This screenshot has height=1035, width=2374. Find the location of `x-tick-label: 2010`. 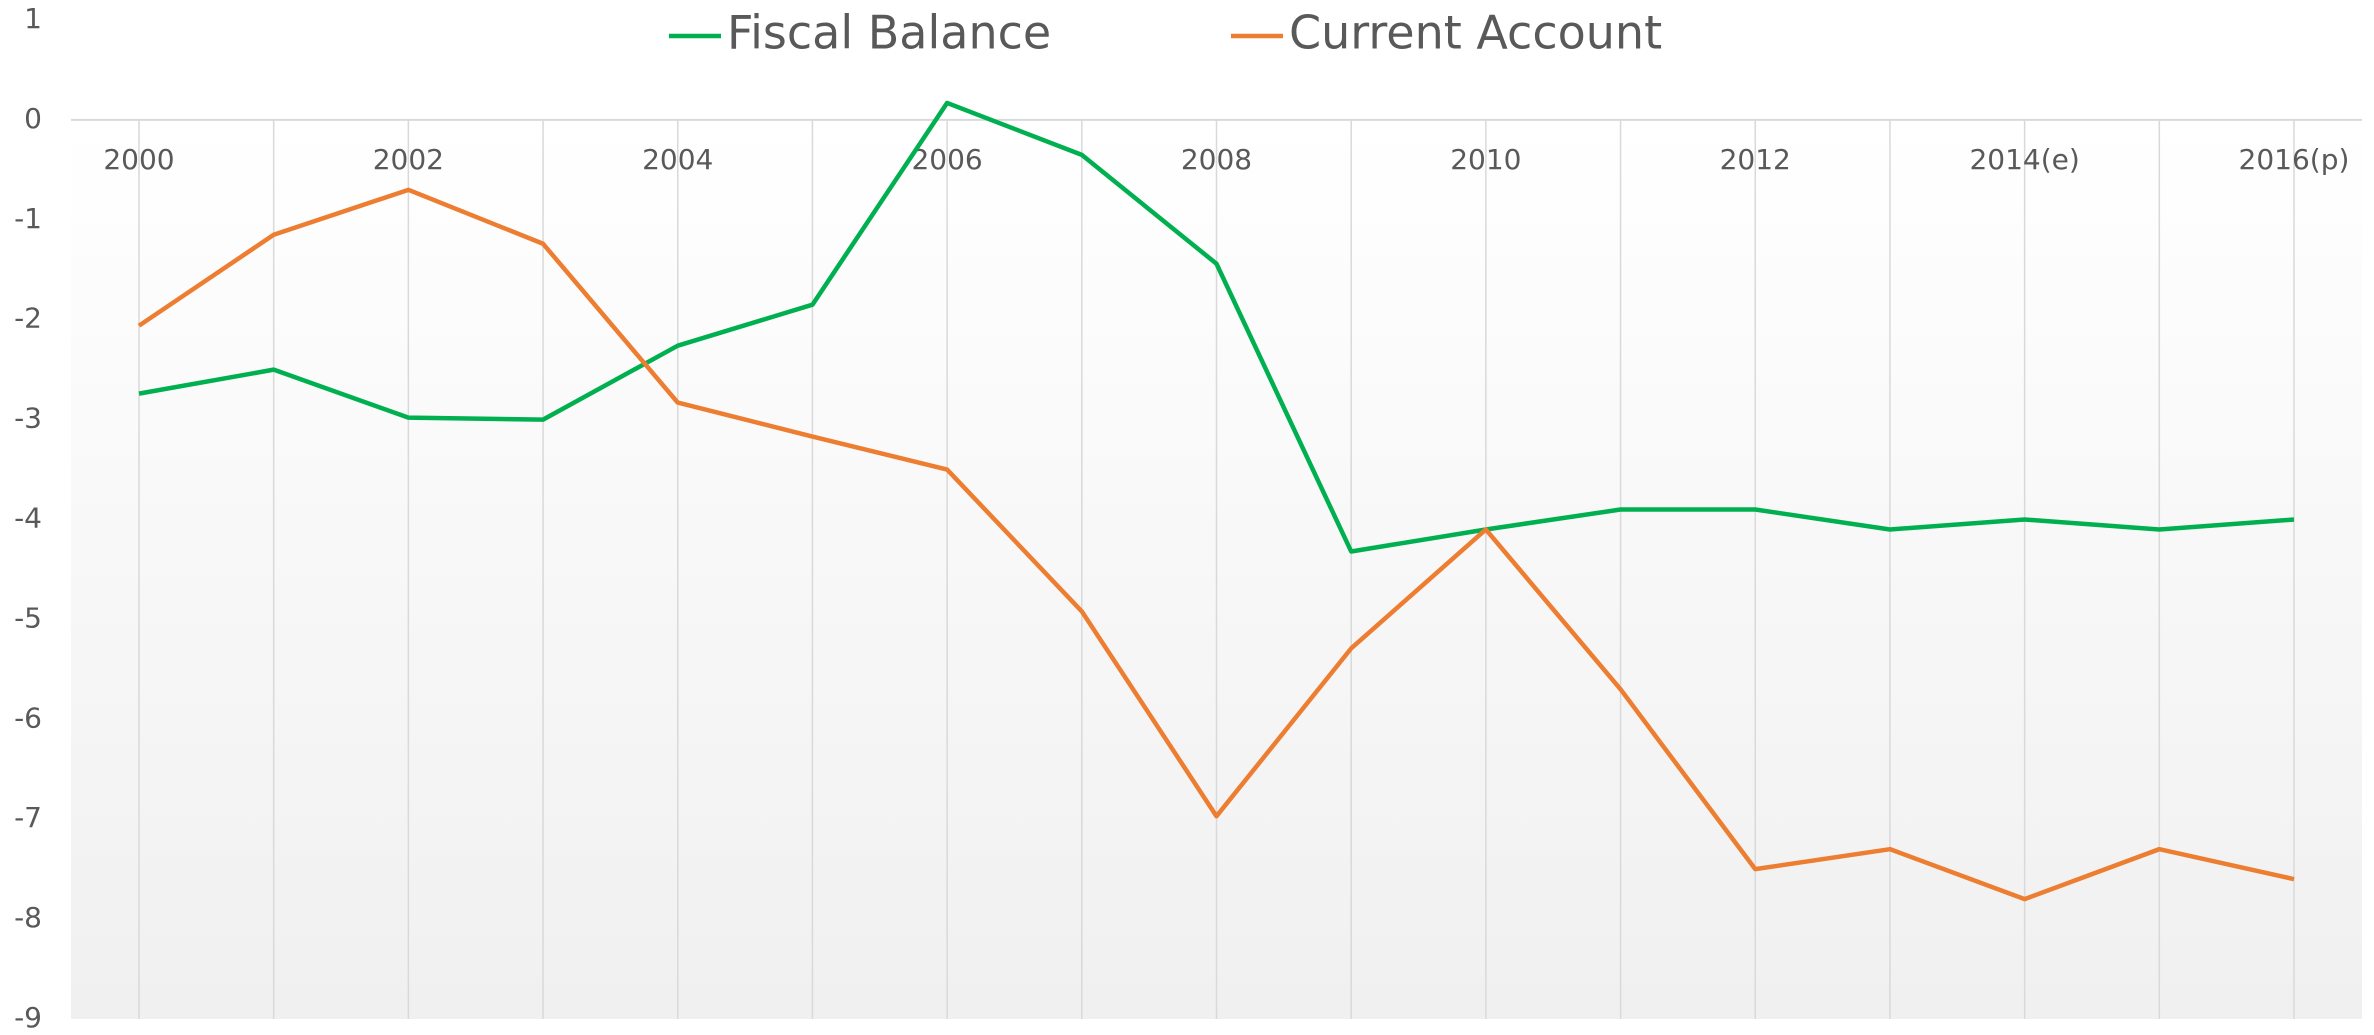

x-tick-label: 2010 is located at coordinates (1485, 159).